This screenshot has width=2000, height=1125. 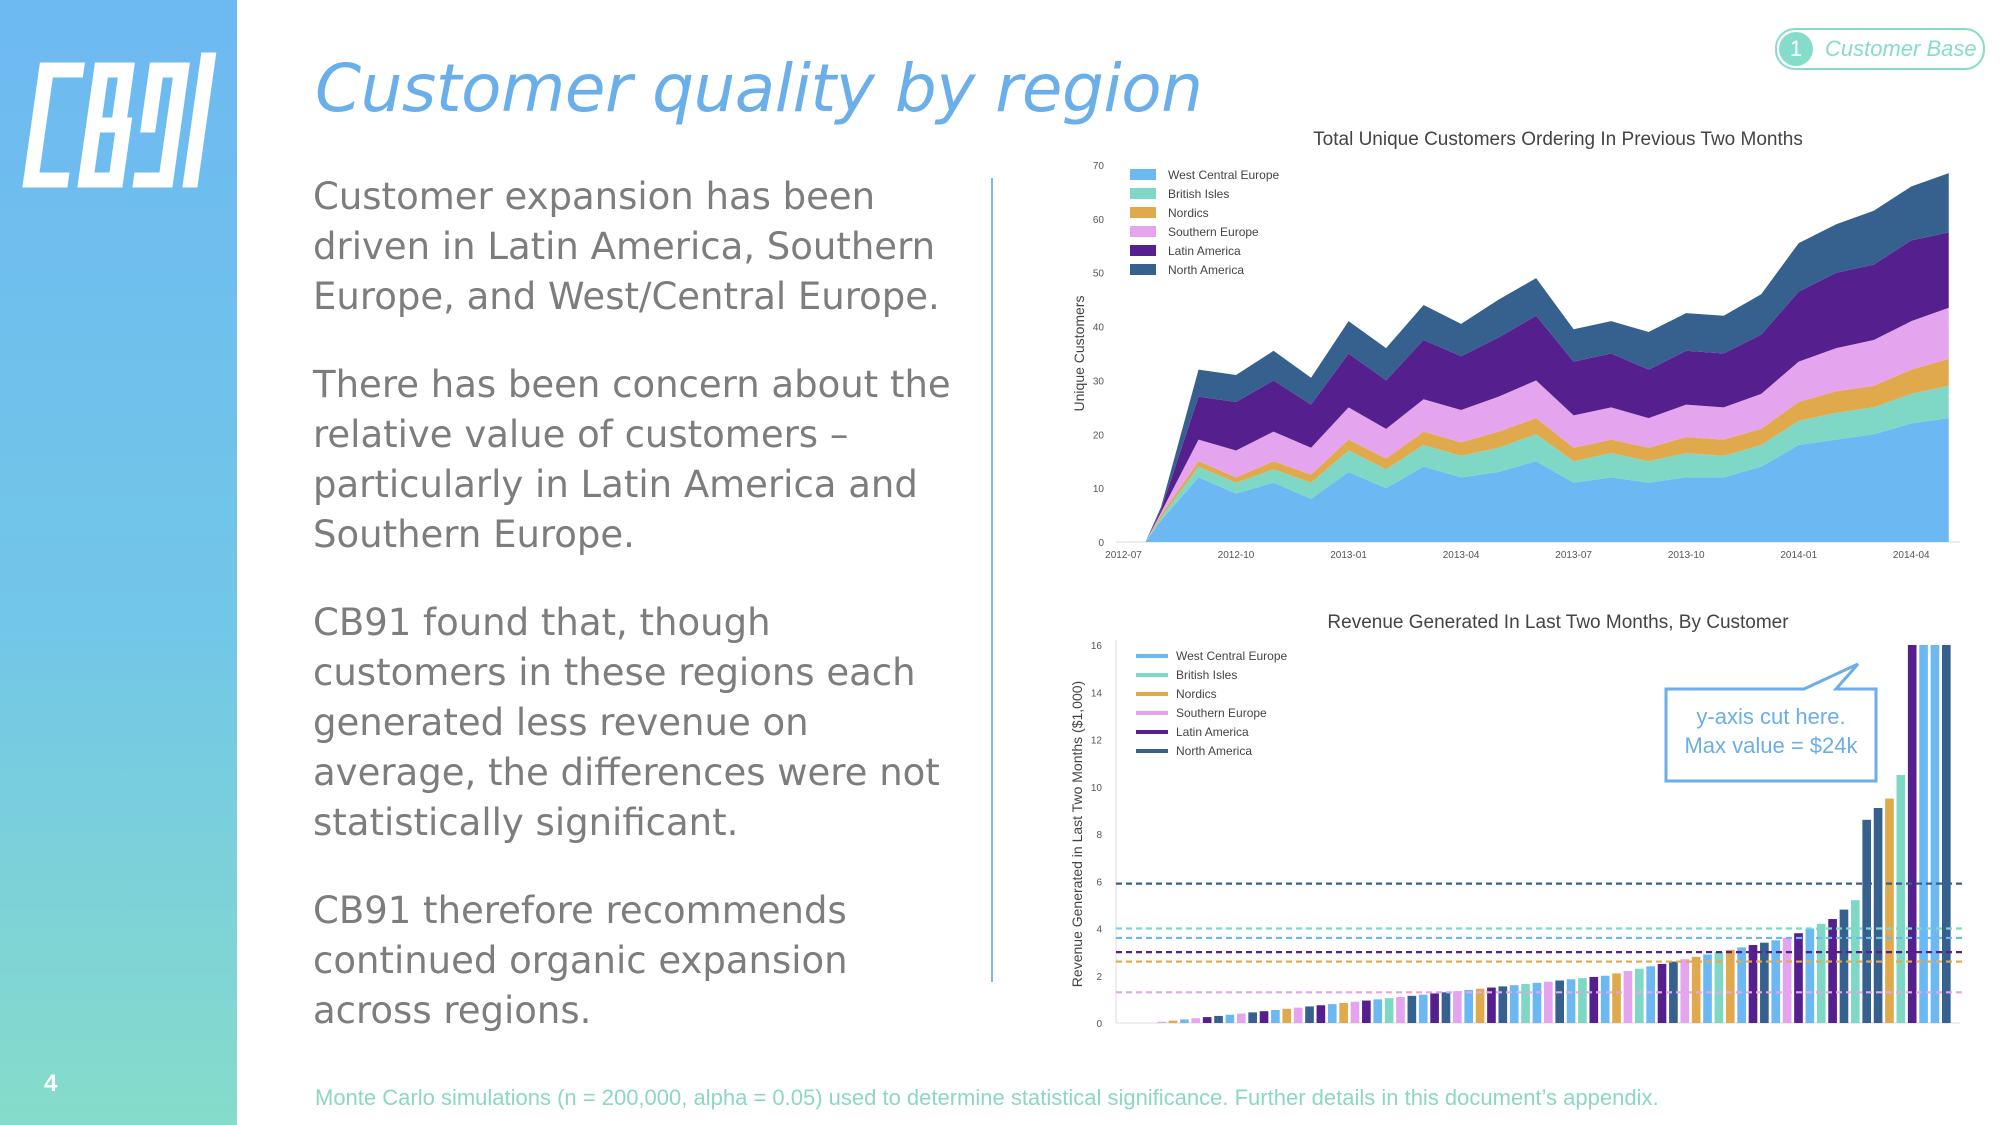 I want to click on y-tick-label: 40, so click(x=1099, y=328).